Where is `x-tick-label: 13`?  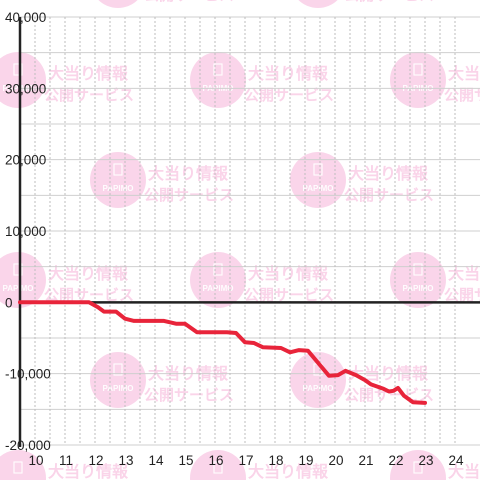
x-tick-label: 13 is located at coordinates (125, 460).